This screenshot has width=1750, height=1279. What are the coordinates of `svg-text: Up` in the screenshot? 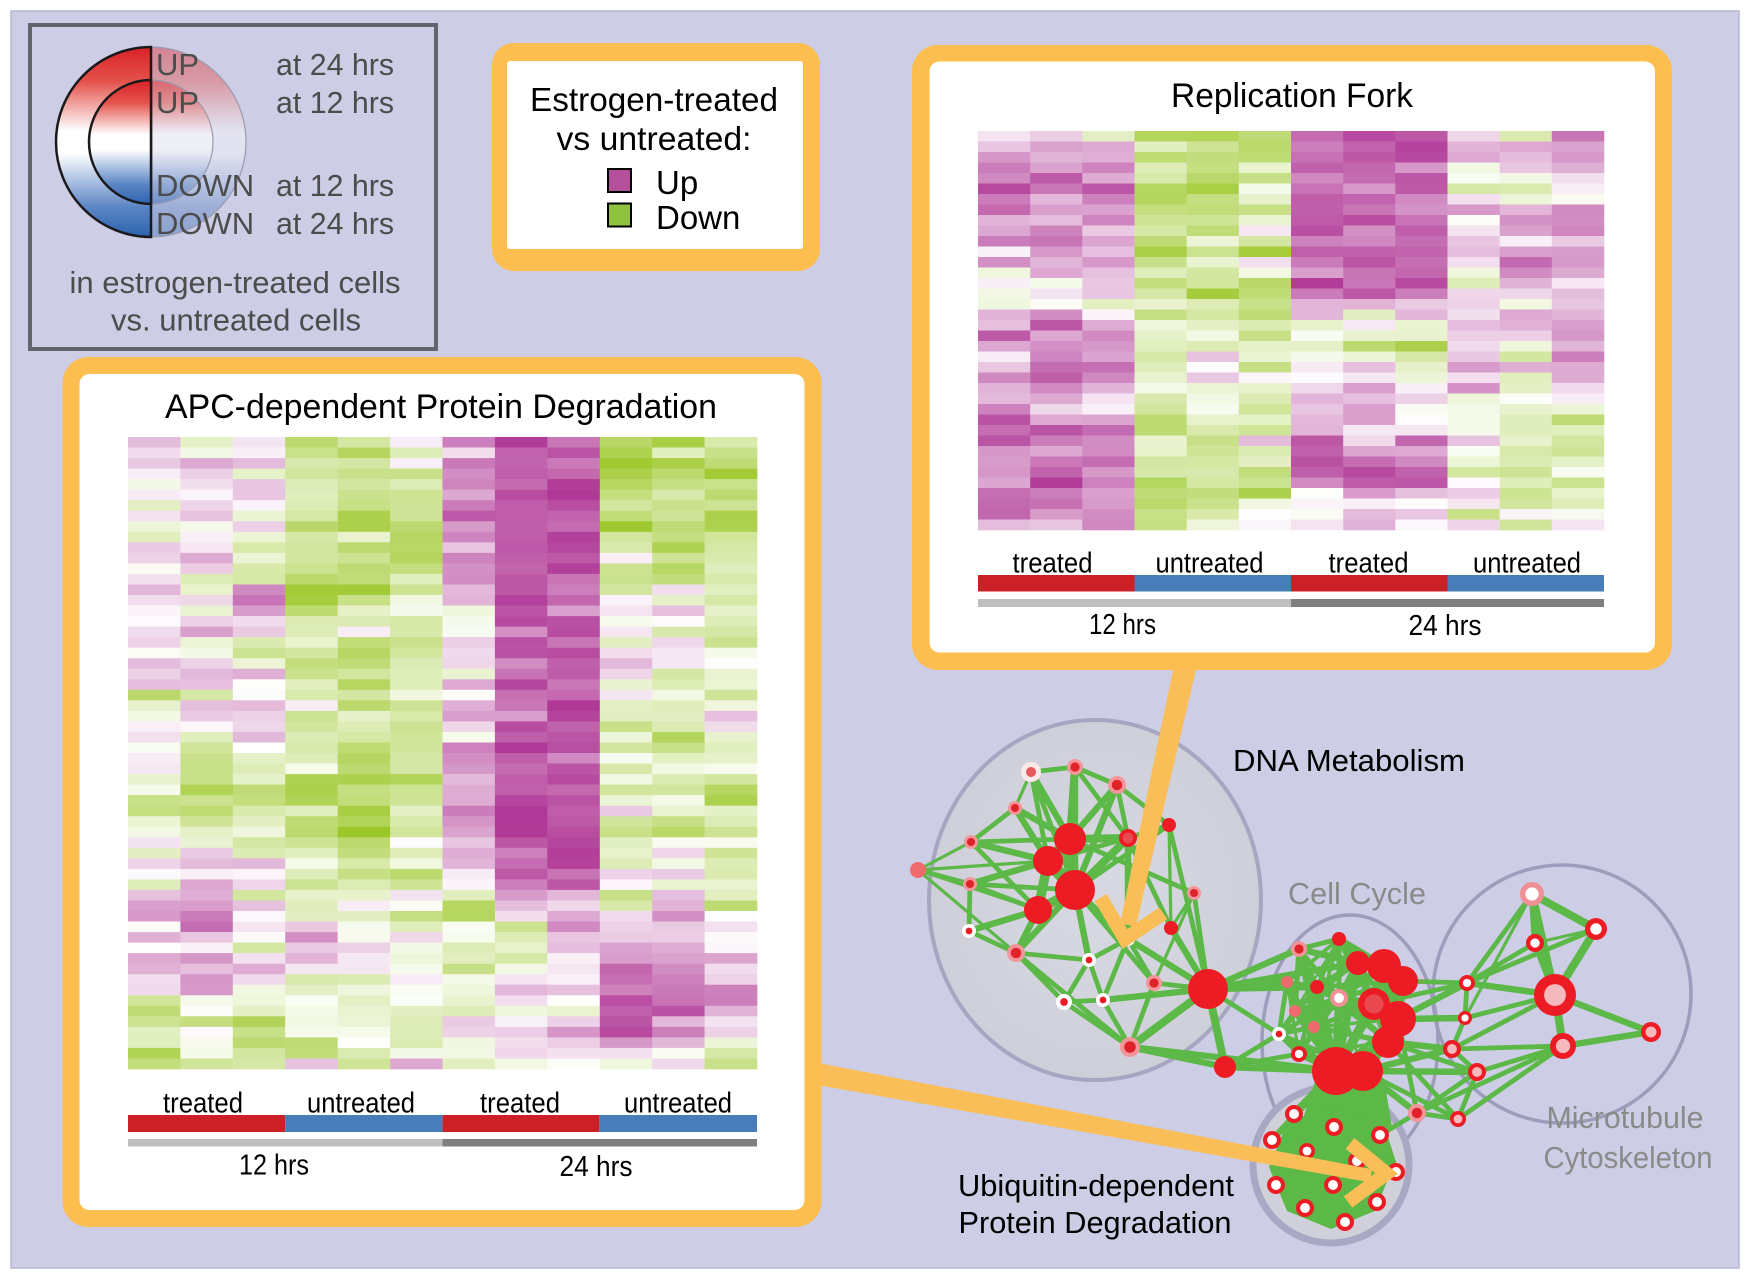 It's located at (677, 182).